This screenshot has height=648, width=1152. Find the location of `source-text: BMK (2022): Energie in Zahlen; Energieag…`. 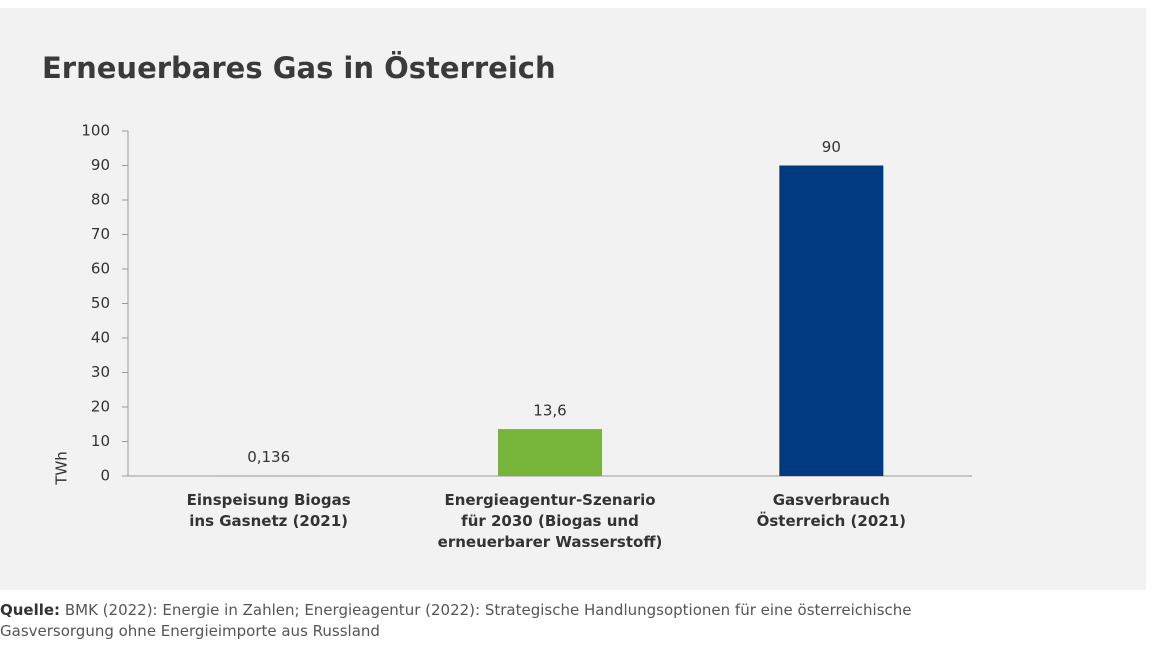

source-text: BMK (2022): Energie in Zahlen; Energieag… is located at coordinates (456, 620).